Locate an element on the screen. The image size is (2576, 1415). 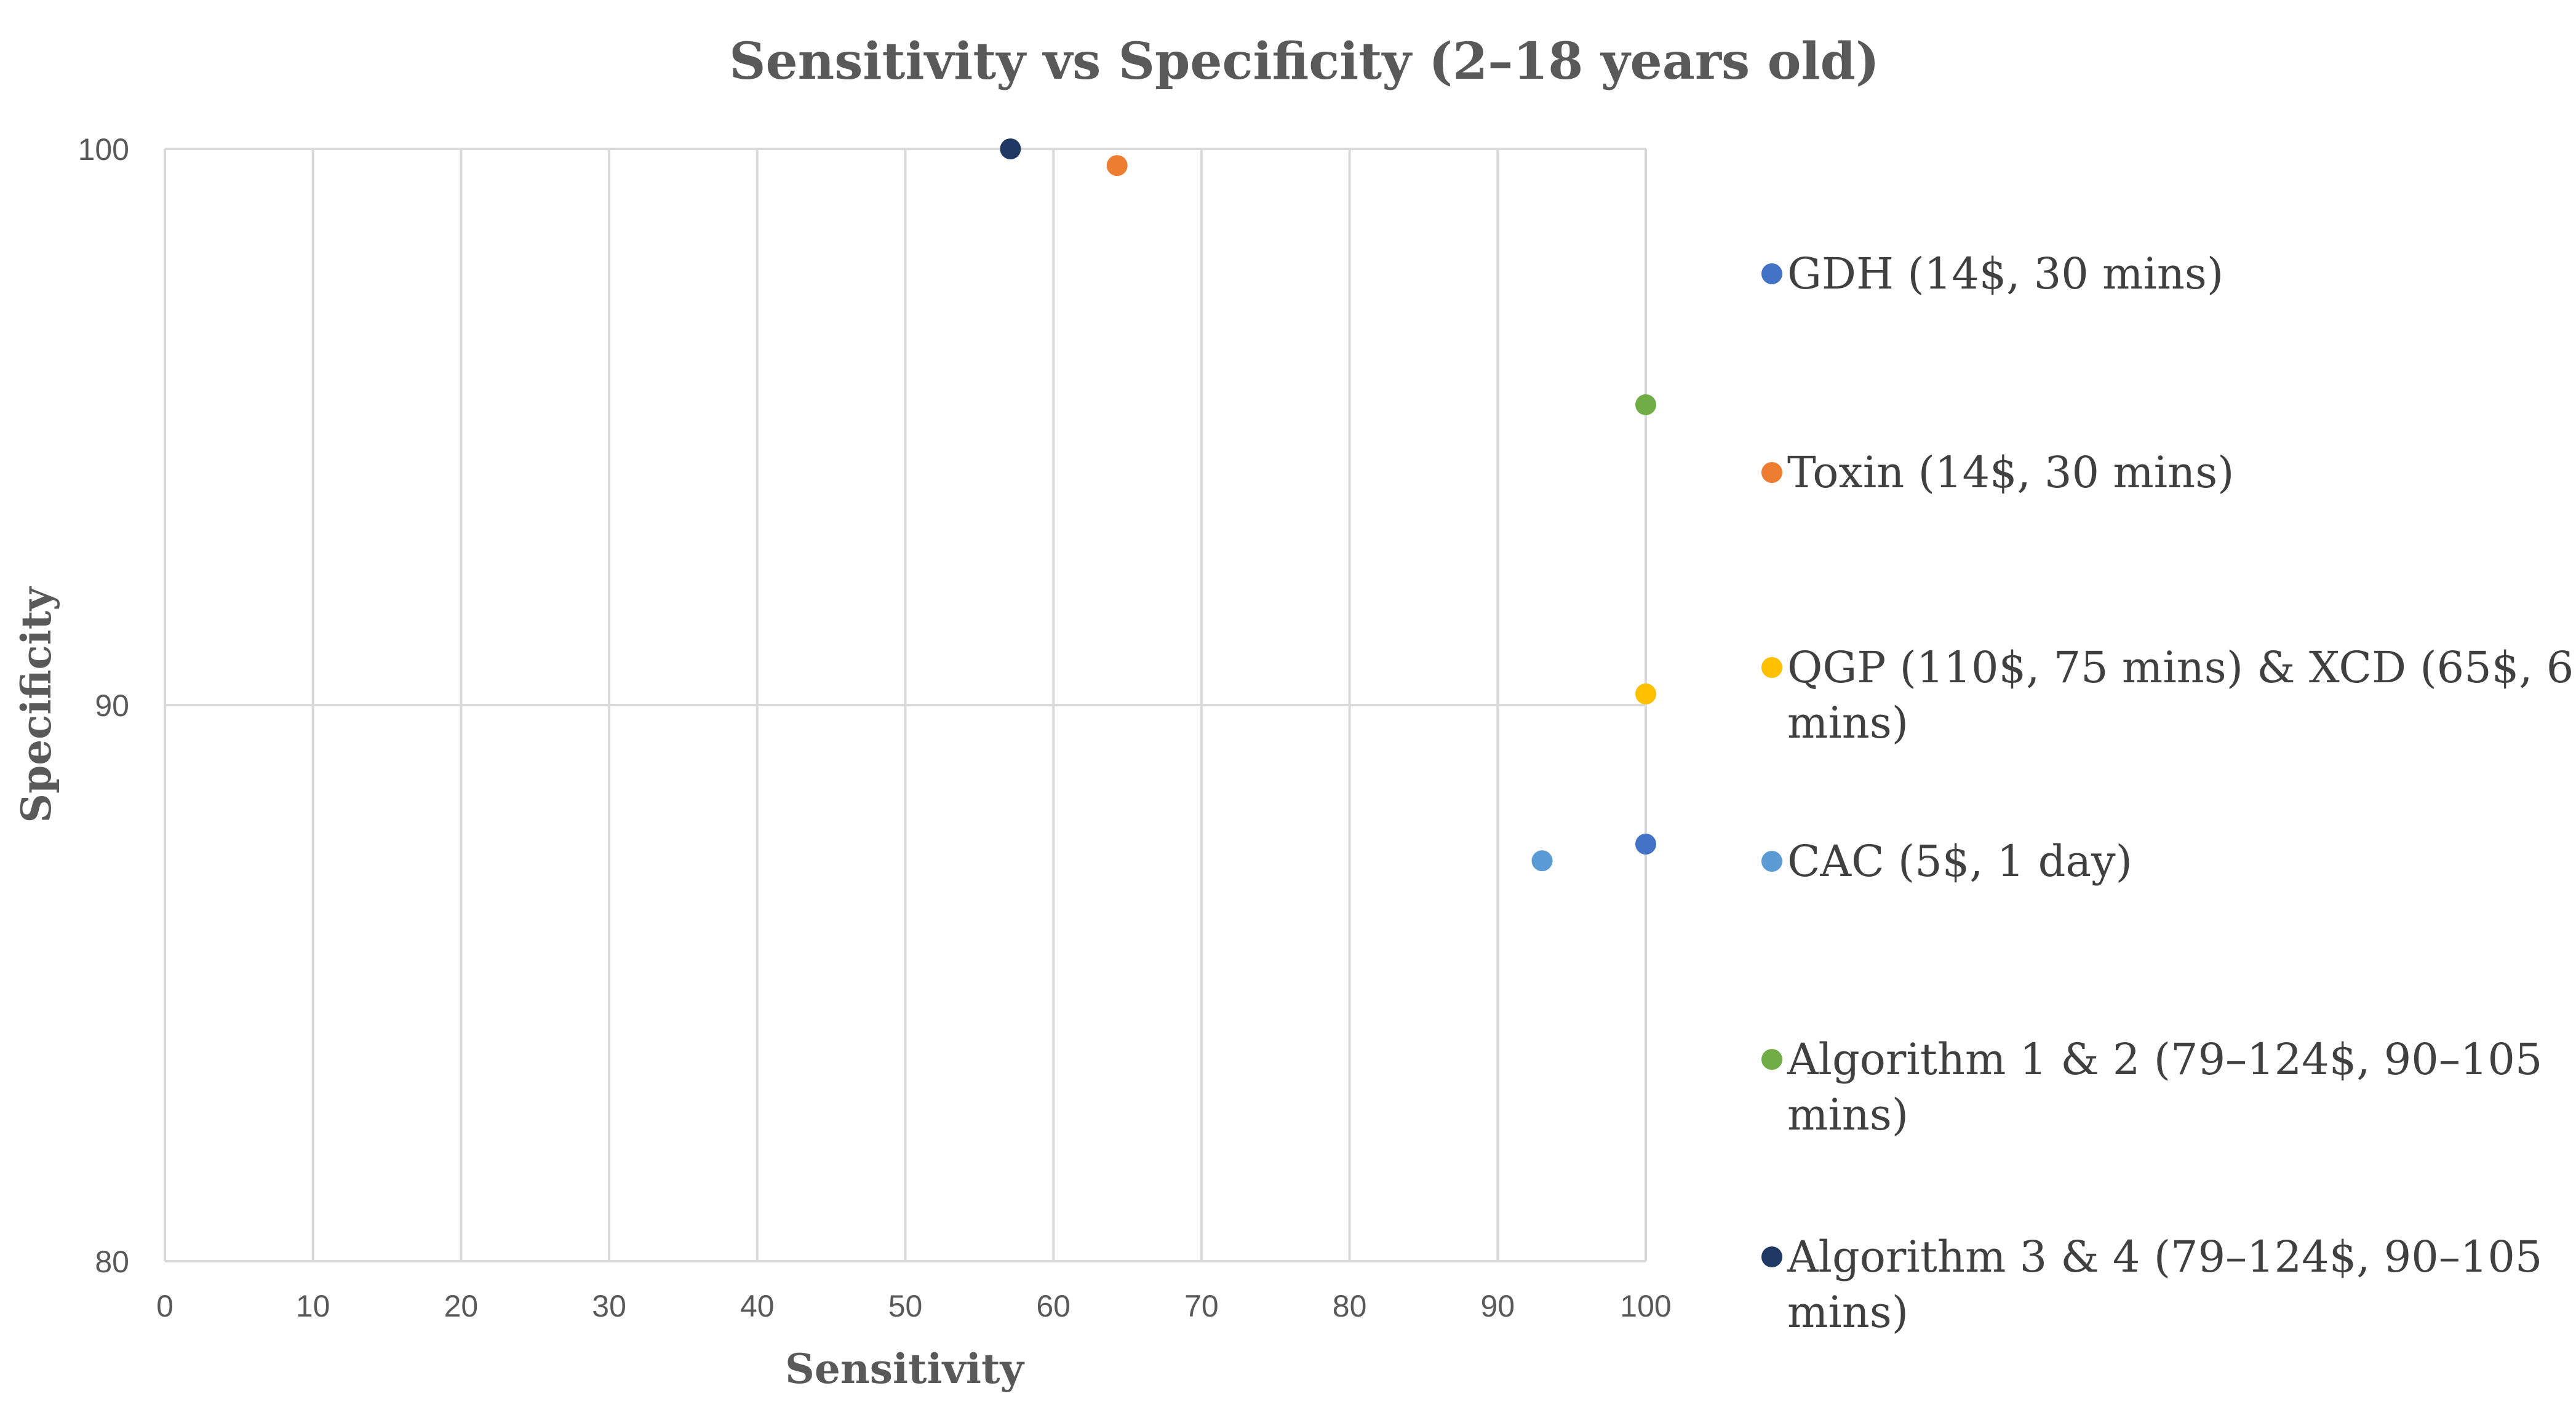
legend-item: CAC (5$, 1 day) is located at coordinates (1947, 861).